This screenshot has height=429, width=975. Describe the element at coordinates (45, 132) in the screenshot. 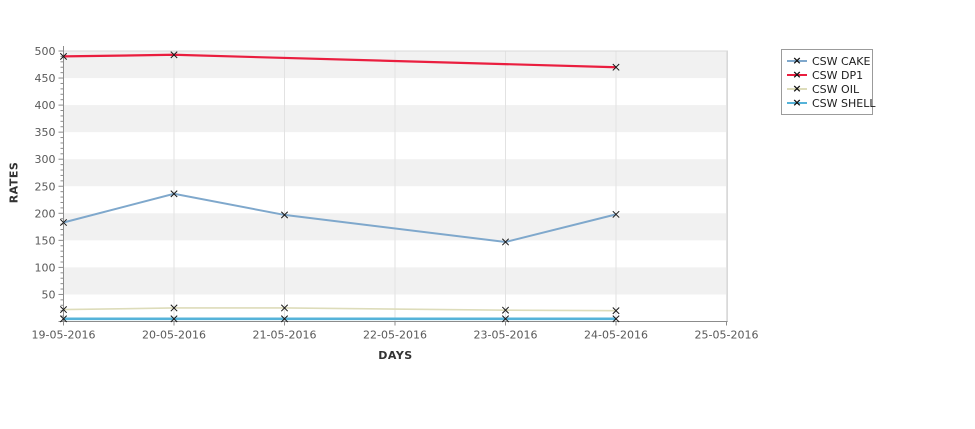

I see `svg-text: 350` at that location.